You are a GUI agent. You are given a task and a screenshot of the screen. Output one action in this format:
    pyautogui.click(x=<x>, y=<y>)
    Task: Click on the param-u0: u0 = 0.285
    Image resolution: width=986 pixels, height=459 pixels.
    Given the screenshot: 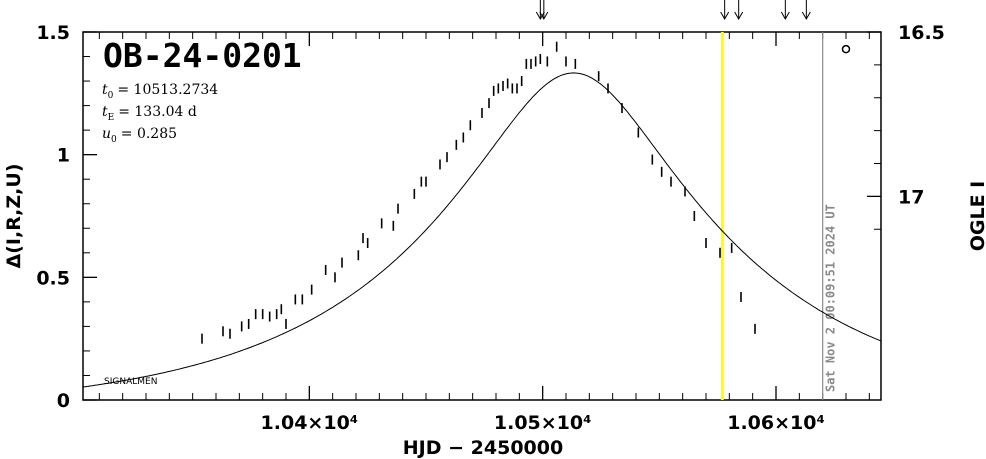 What is the action you would take?
    pyautogui.click(x=139, y=135)
    